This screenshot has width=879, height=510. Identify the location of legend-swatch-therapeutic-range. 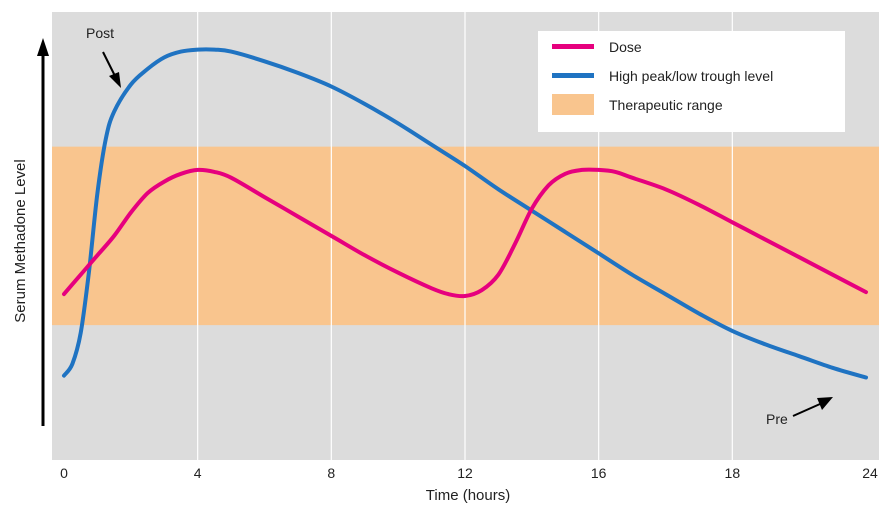
(573, 104).